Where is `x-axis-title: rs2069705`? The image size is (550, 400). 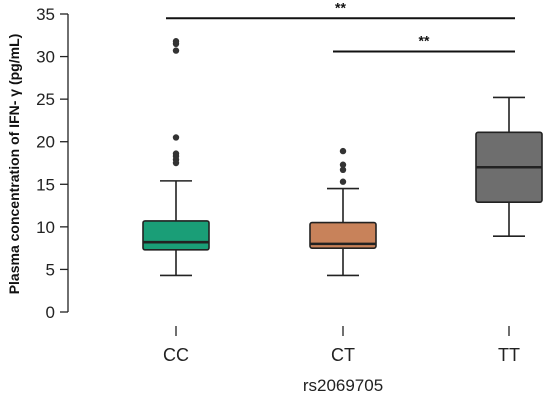
x-axis-title: rs2069705 is located at coordinates (343, 385).